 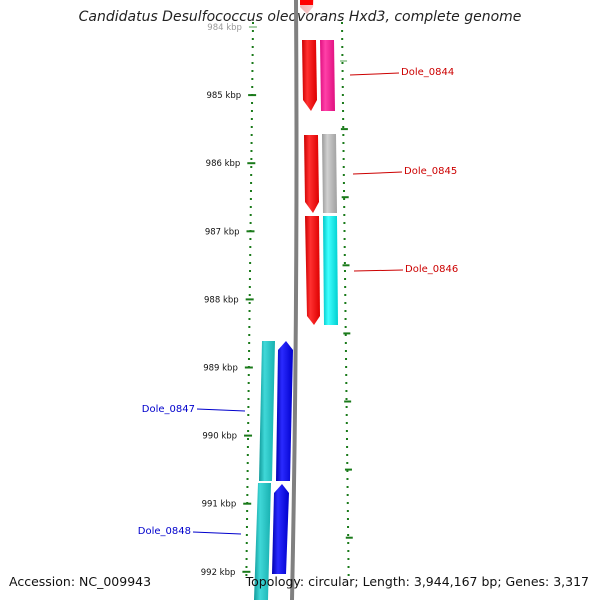 I want to click on gene-label: Dole_0846, so click(x=431, y=269).